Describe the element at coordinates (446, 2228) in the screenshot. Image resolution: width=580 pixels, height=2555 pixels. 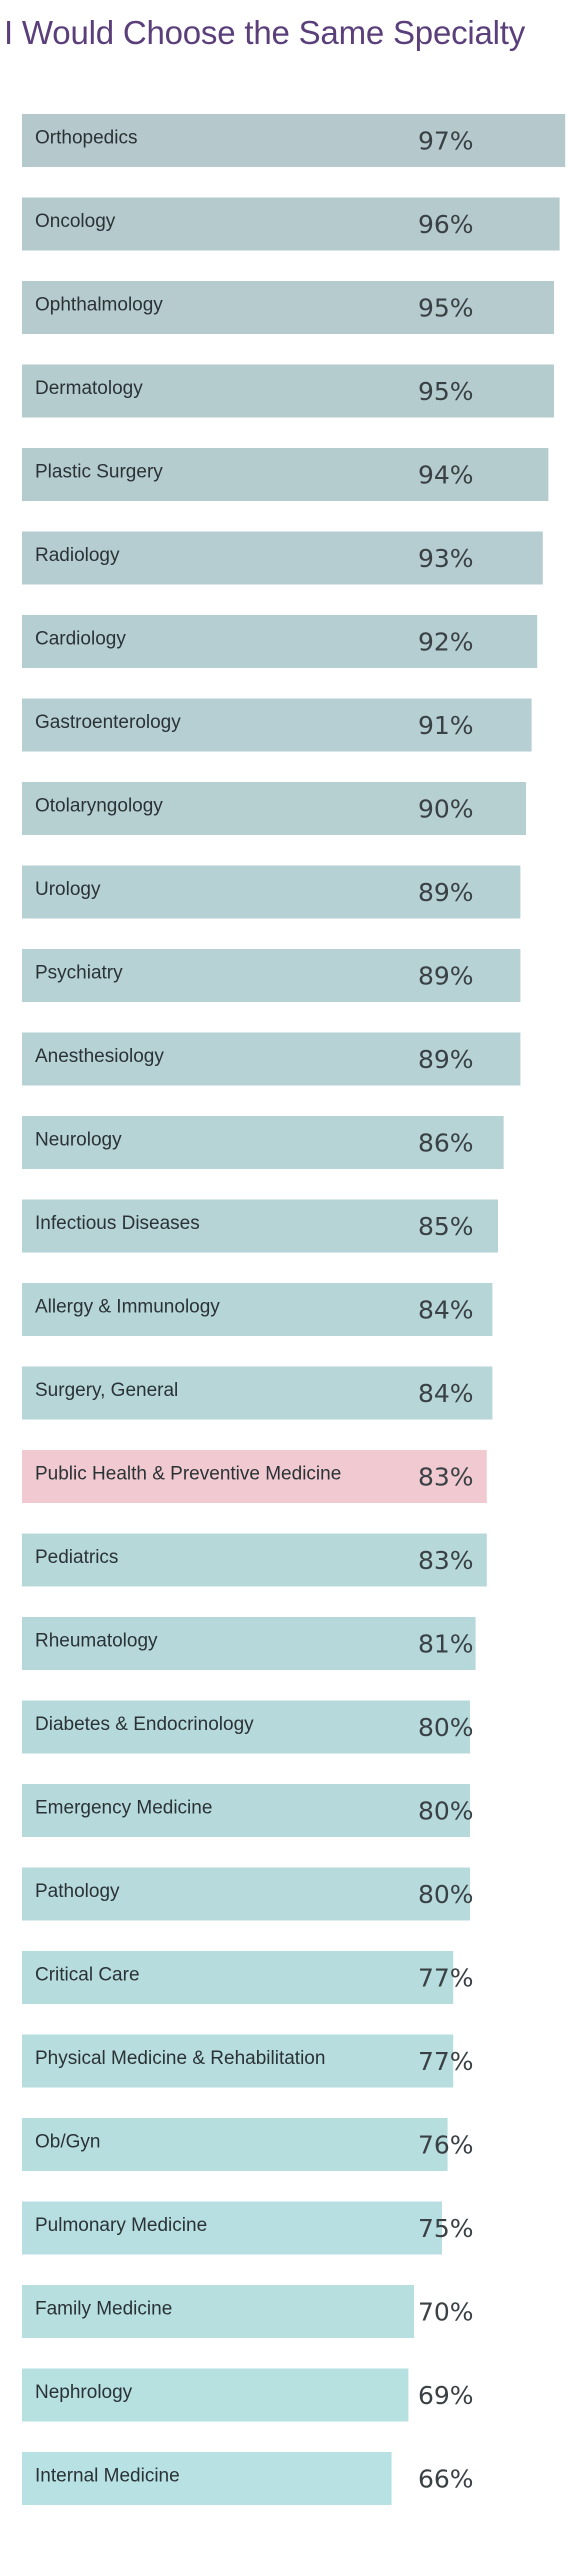
I see `value-label: 75%` at that location.